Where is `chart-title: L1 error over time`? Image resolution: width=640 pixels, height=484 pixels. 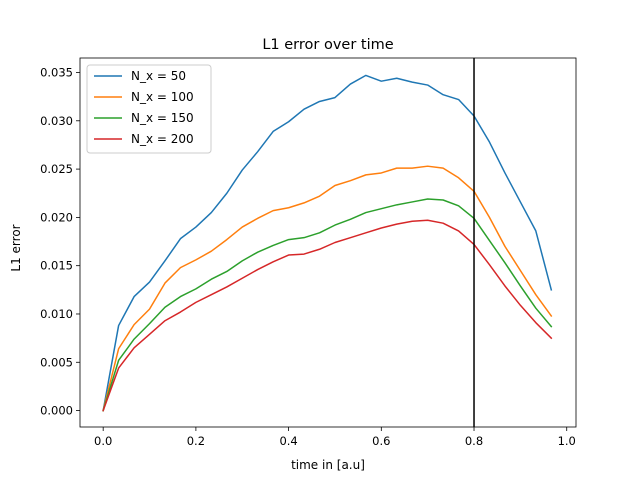
chart-title: L1 error over time is located at coordinates (327, 45).